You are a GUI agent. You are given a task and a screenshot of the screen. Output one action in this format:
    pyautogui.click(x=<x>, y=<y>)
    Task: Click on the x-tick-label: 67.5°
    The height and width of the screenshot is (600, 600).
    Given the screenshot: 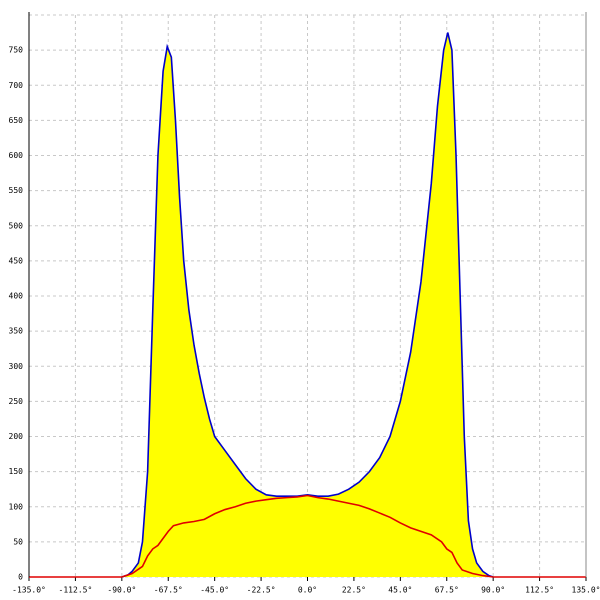 What is the action you would take?
    pyautogui.click(x=447, y=590)
    